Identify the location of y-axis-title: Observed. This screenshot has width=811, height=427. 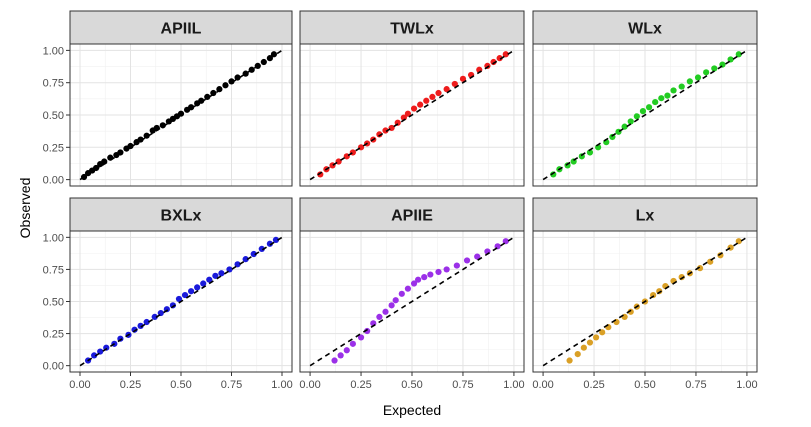
(25, 208).